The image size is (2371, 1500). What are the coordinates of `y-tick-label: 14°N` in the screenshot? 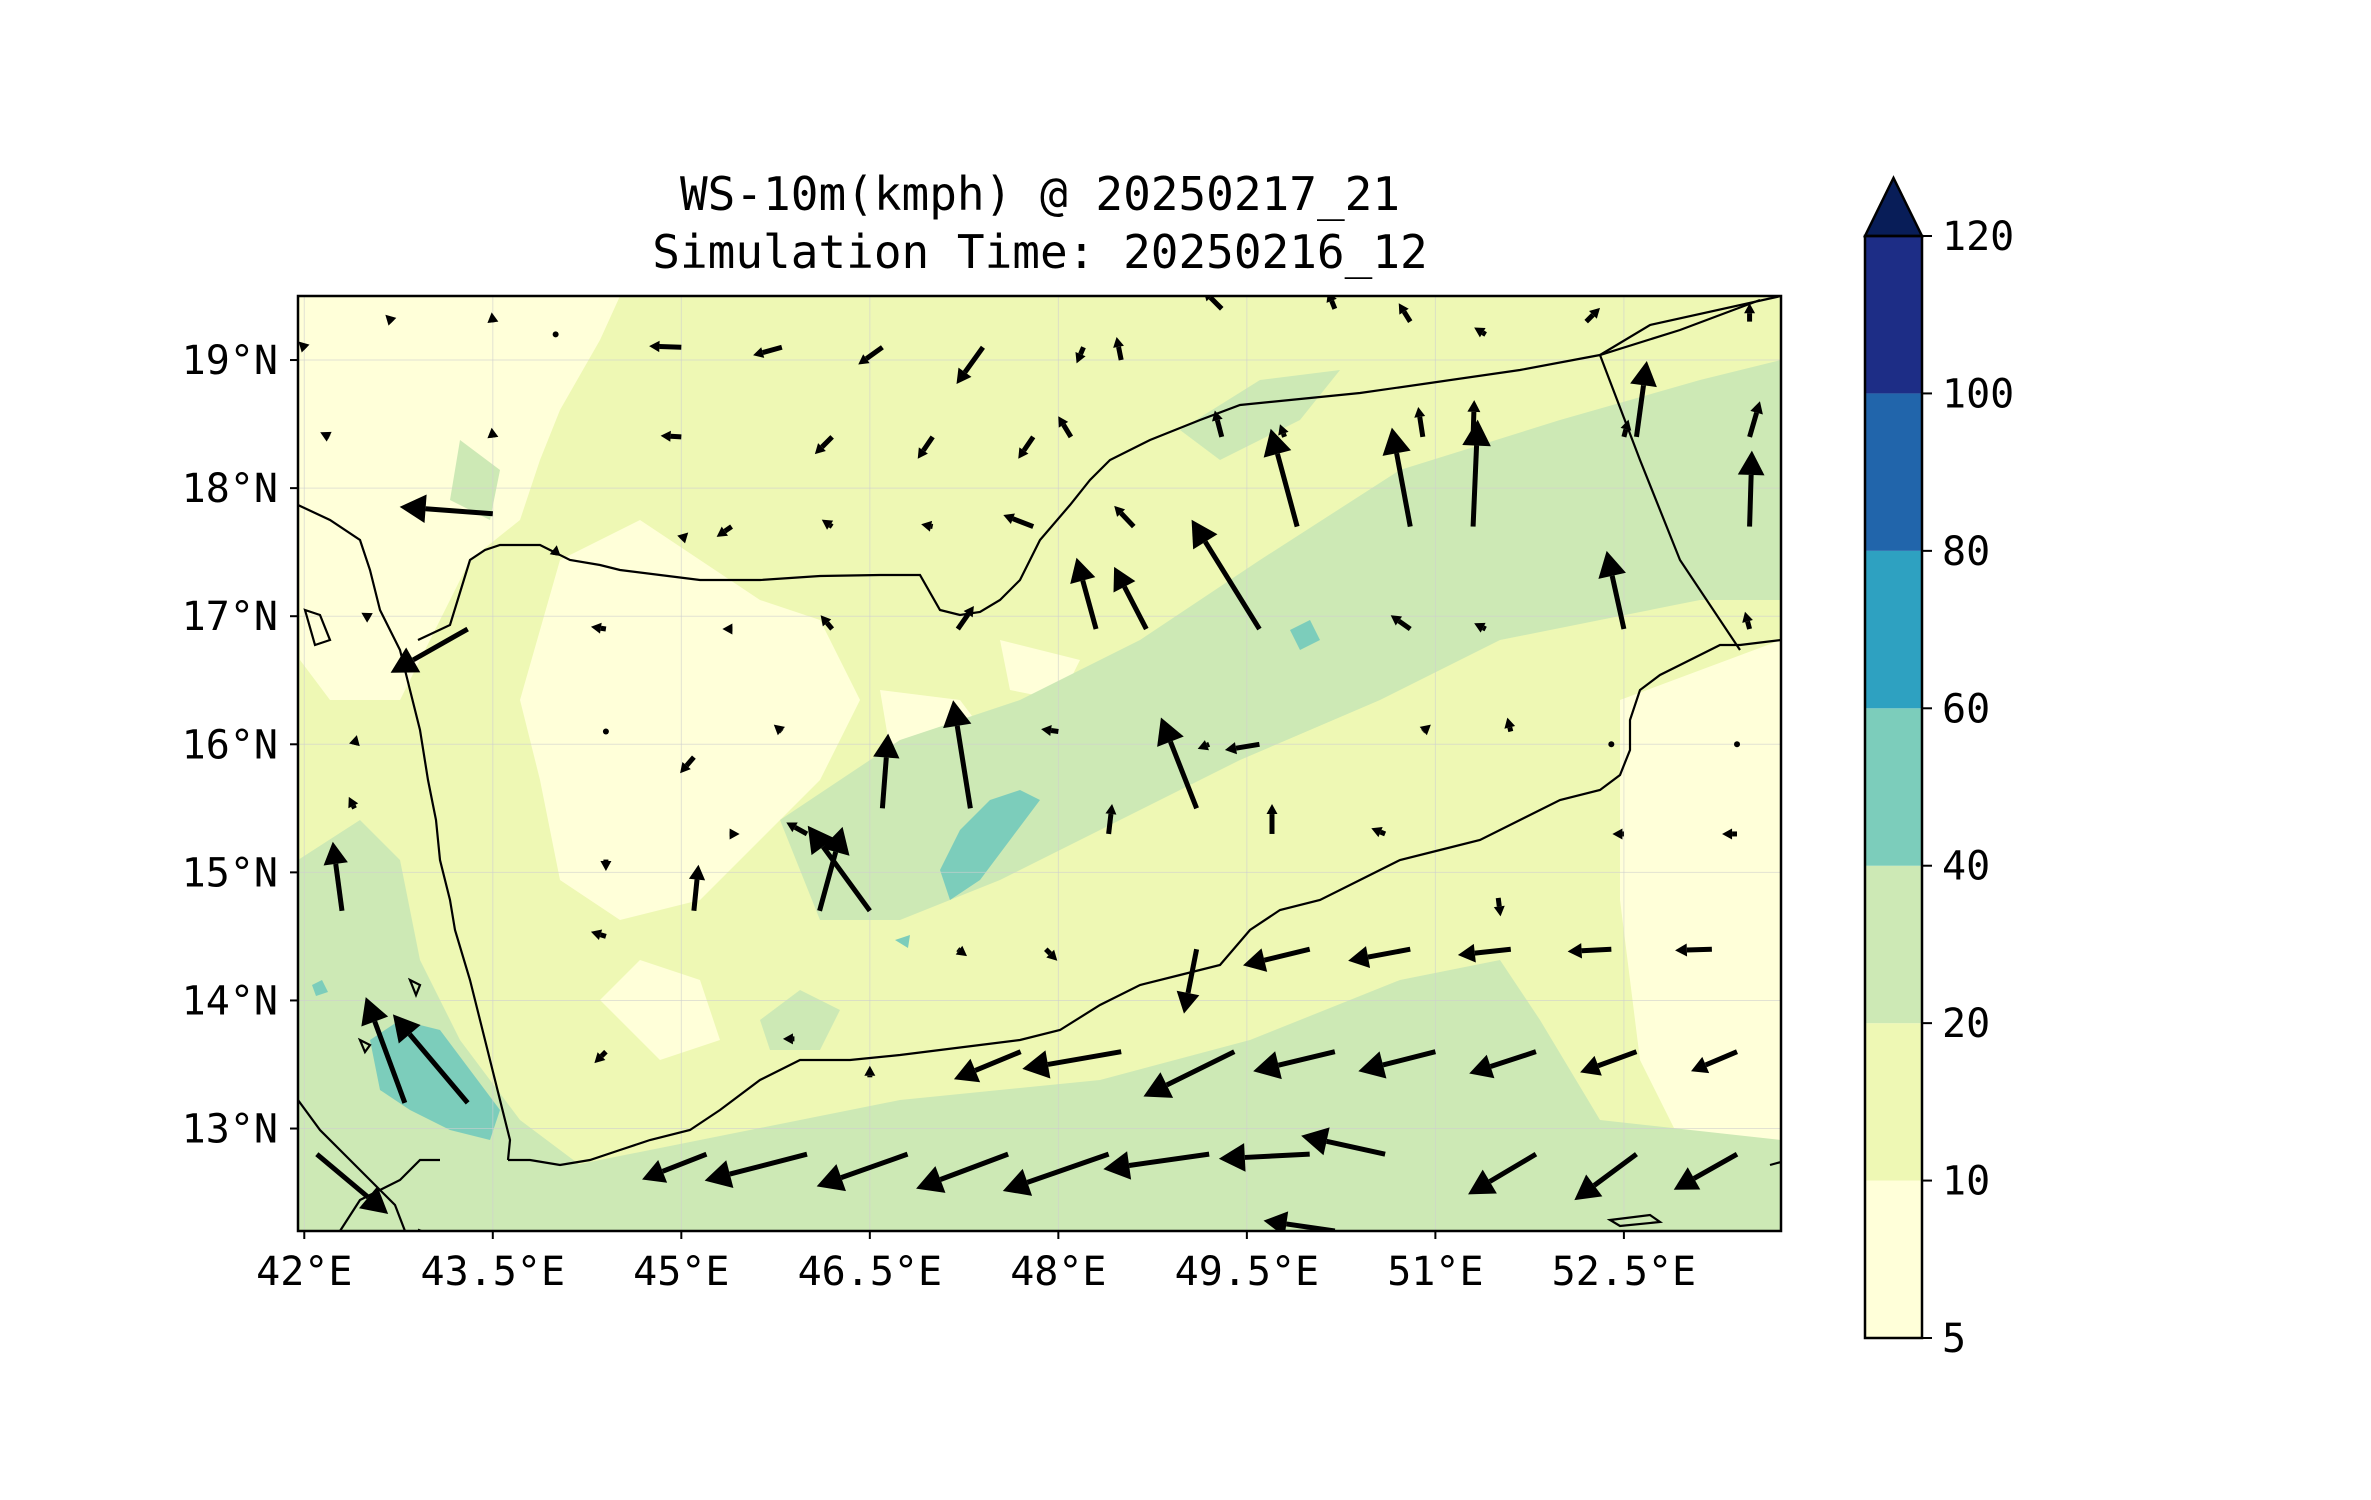 It's located at (230, 1001).